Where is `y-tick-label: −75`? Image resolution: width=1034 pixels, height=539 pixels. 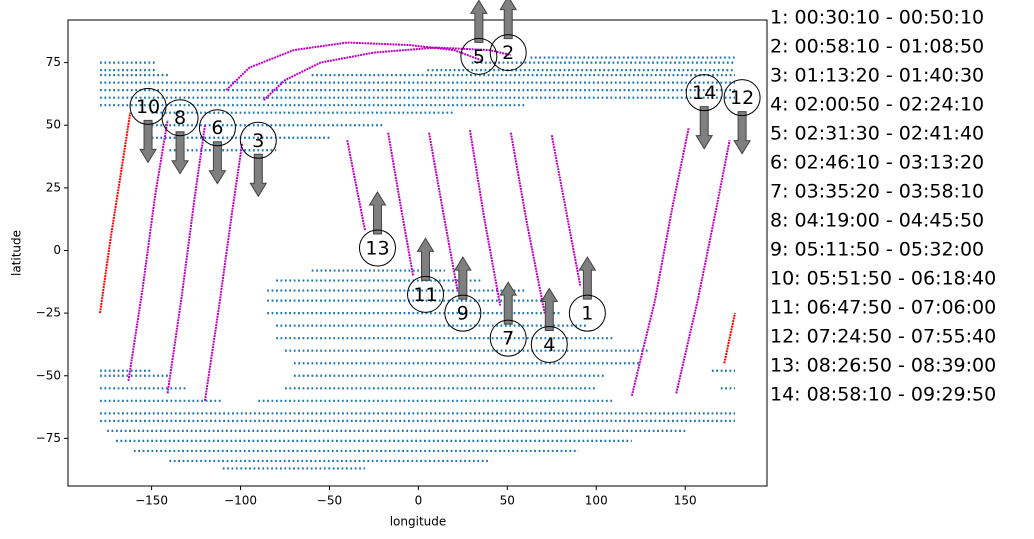
y-tick-label: −75 is located at coordinates (48, 438).